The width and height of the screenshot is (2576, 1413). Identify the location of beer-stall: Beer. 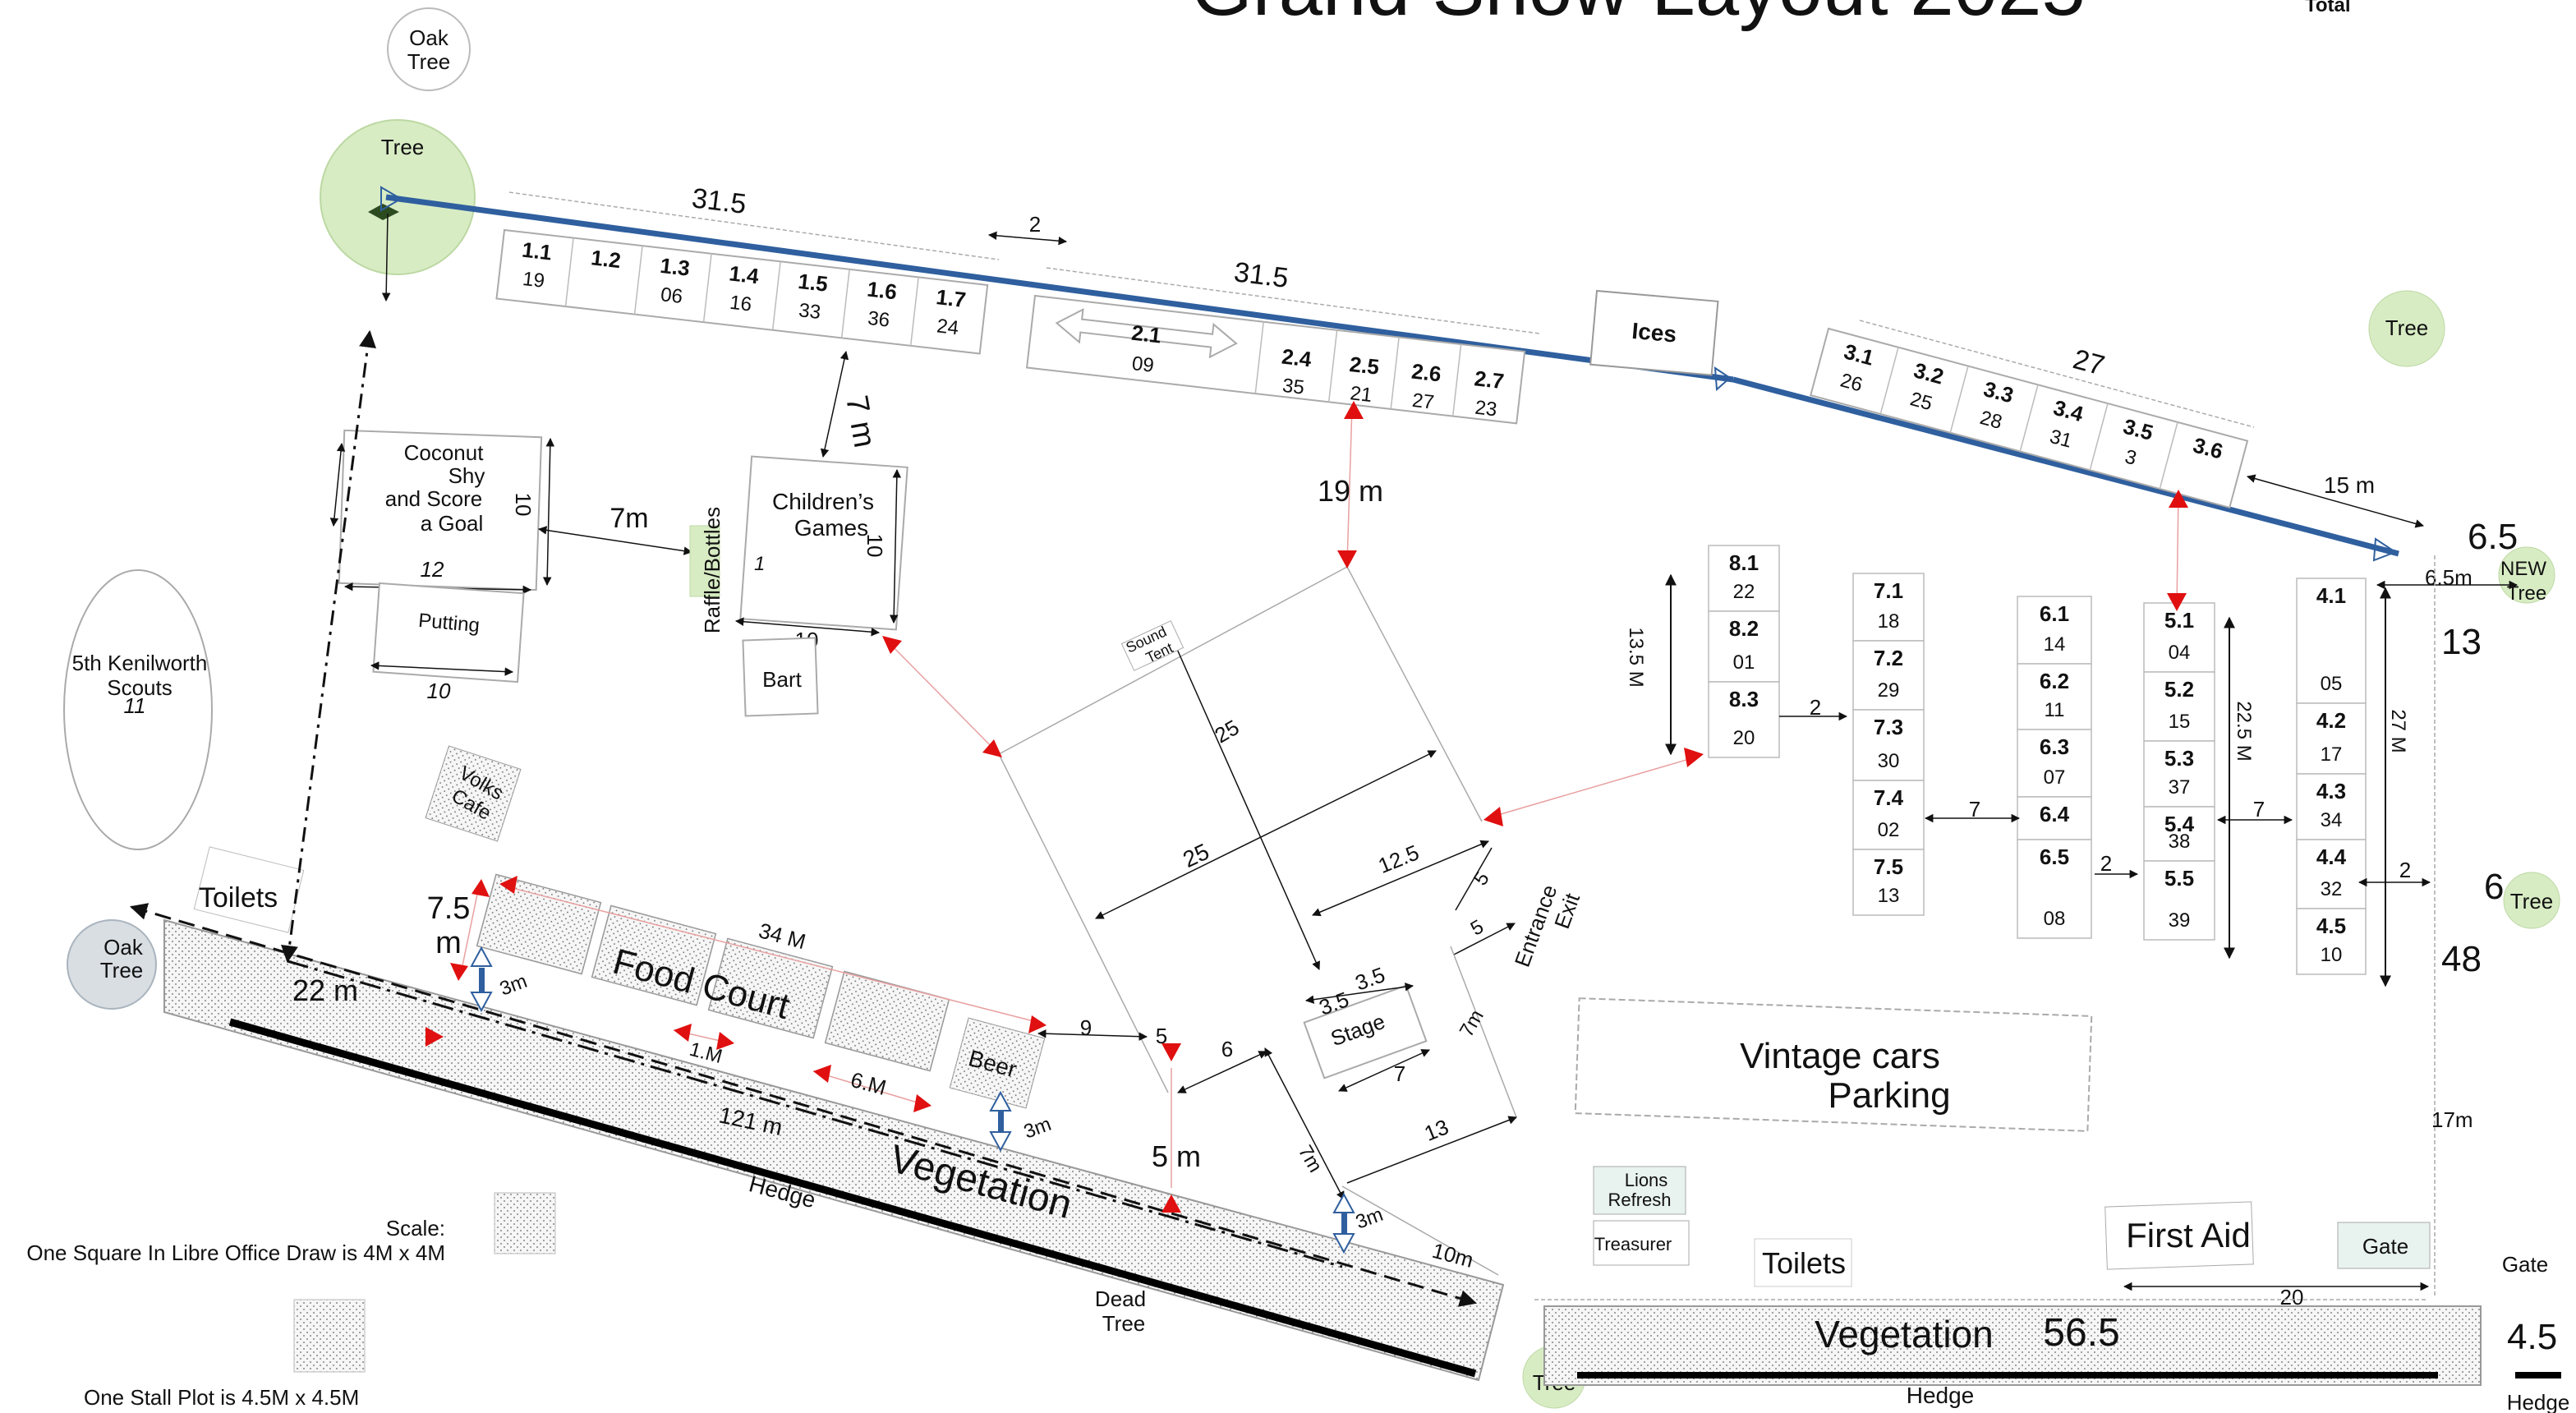
(997, 1063).